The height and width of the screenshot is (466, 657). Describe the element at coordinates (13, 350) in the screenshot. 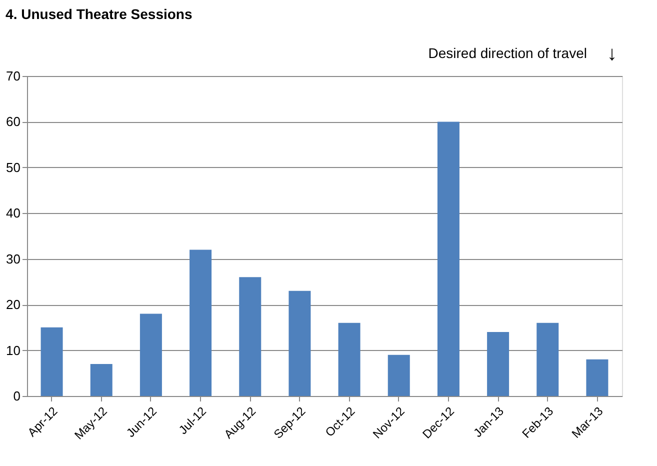

I see `y-tick-label: 10` at that location.